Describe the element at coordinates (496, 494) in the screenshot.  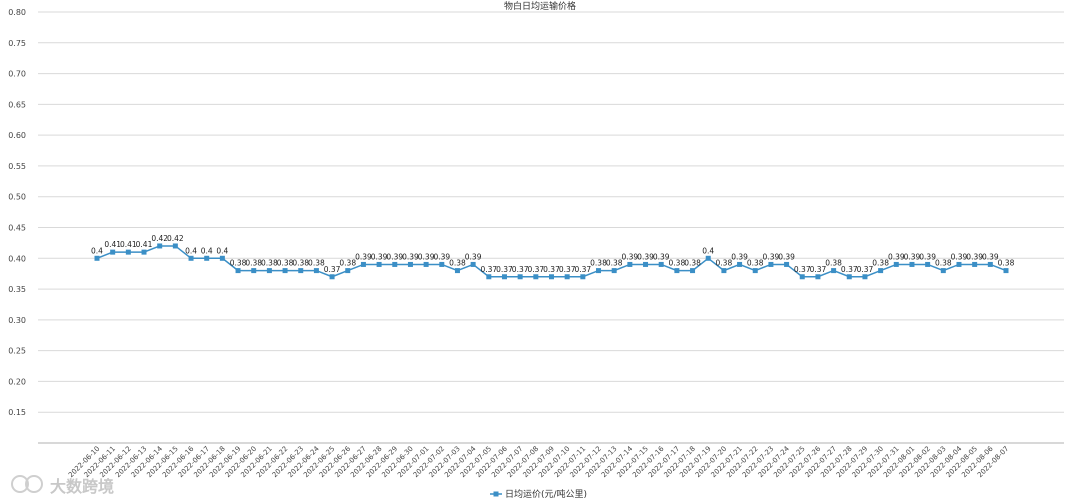
I see `legend-marker` at that location.